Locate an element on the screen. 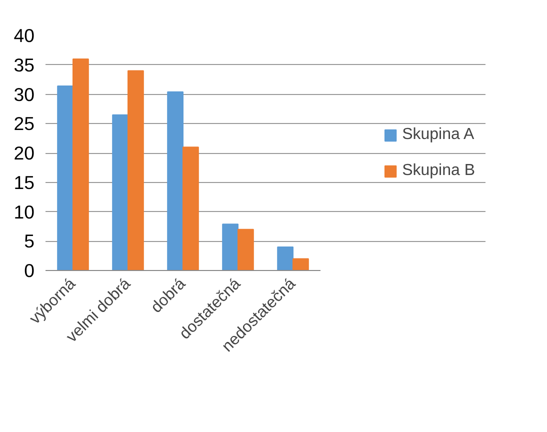 The width and height of the screenshot is (547, 432). y-tick-label: 15 is located at coordinates (24, 182).